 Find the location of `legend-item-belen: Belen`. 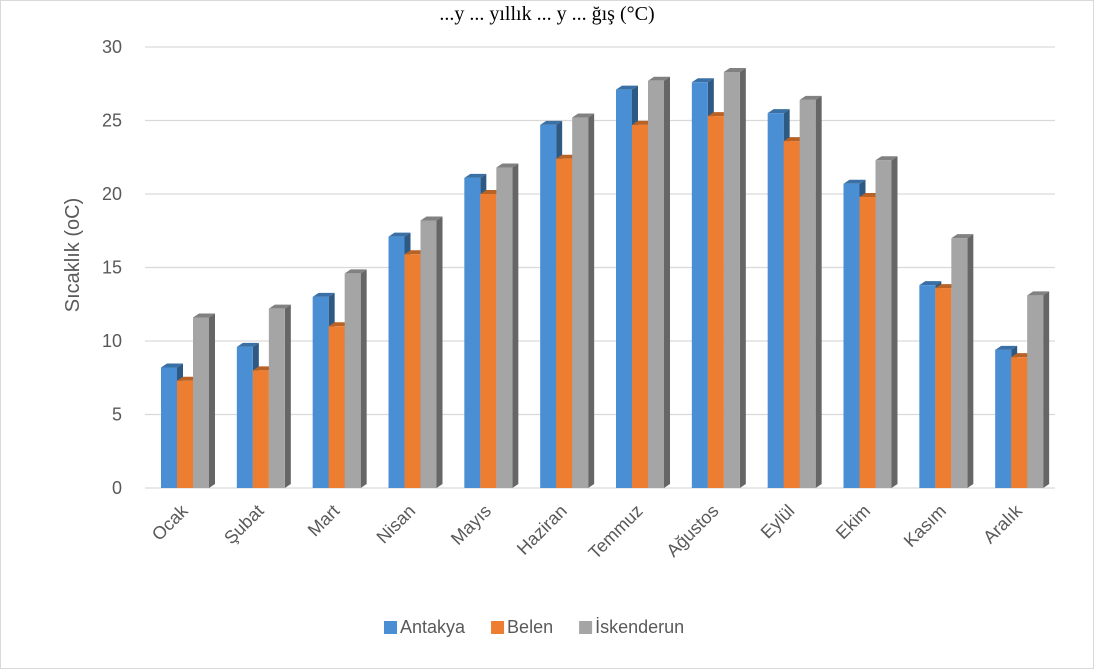

legend-item-belen: Belen is located at coordinates (522, 627).